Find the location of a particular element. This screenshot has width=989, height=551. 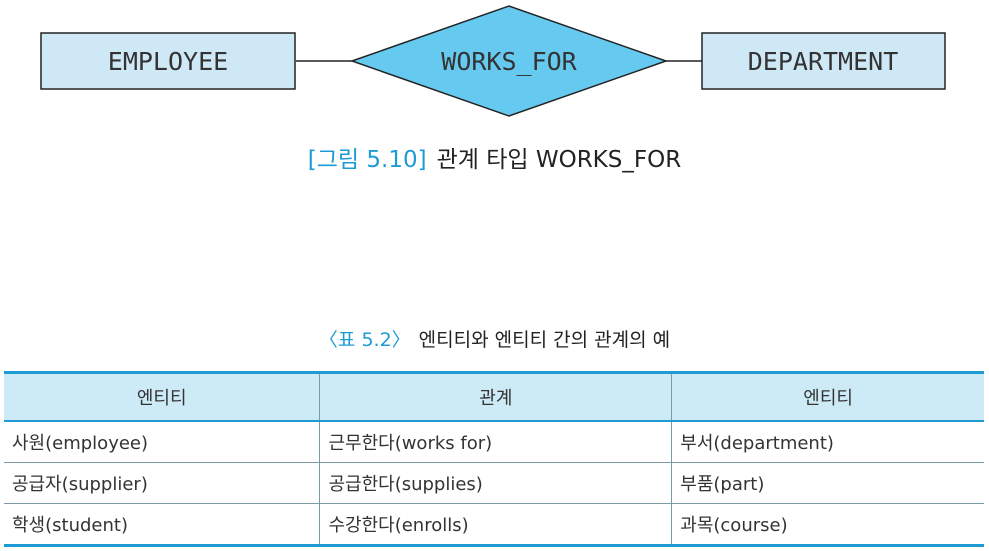

table-cell: 학생(student) is located at coordinates (162, 525).